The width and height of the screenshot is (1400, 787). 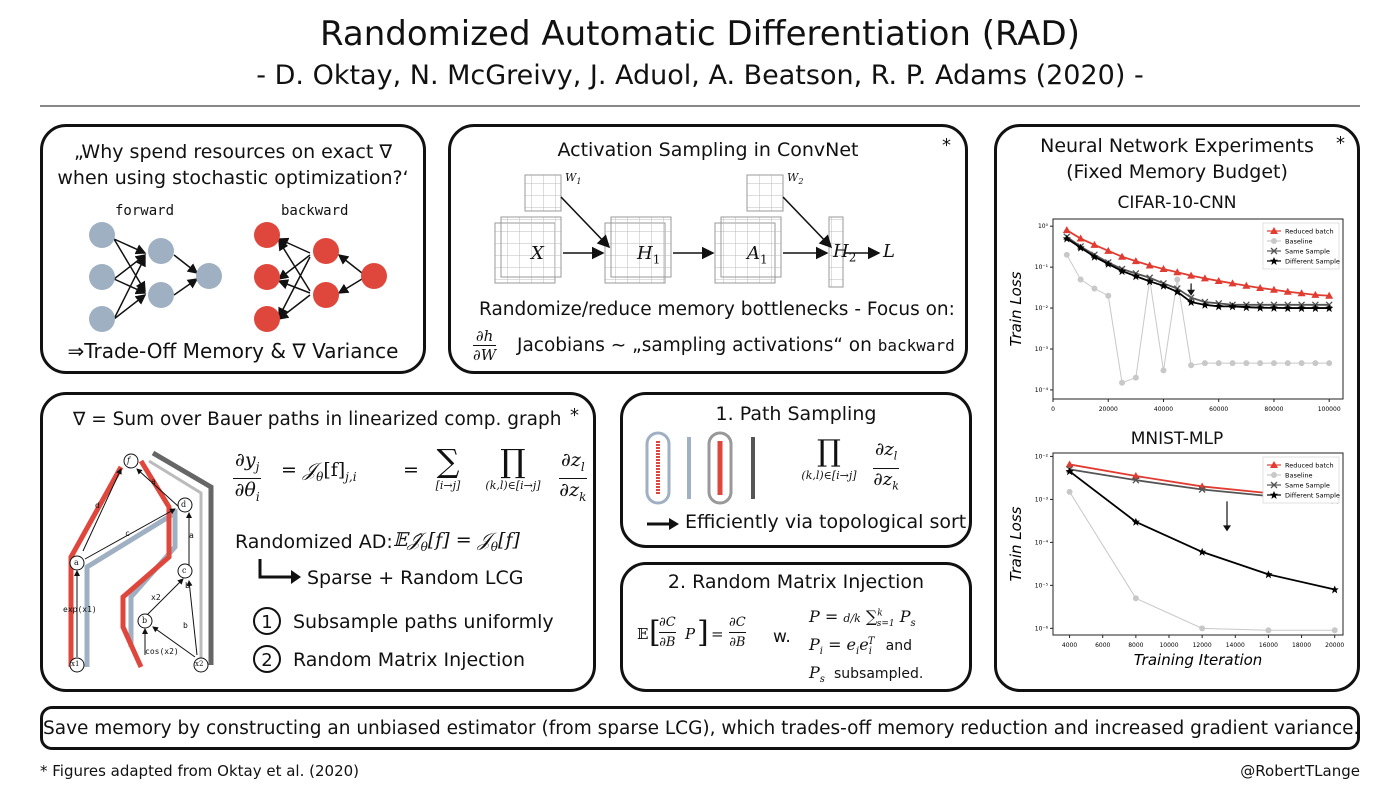 What do you see at coordinates (1309, 232) in the screenshot?
I see `legend-entry: Reduced batch` at bounding box center [1309, 232].